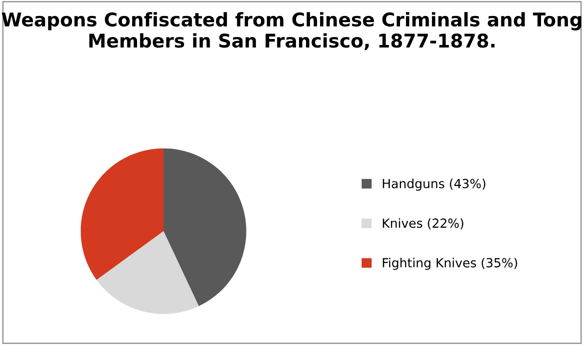  Describe the element at coordinates (450, 264) in the screenshot. I see `legend-label: Fighting Knives (35%)` at that location.